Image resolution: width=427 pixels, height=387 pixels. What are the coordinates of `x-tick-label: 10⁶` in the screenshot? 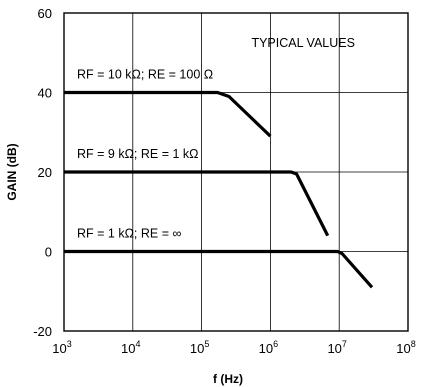 It's located at (268, 347).